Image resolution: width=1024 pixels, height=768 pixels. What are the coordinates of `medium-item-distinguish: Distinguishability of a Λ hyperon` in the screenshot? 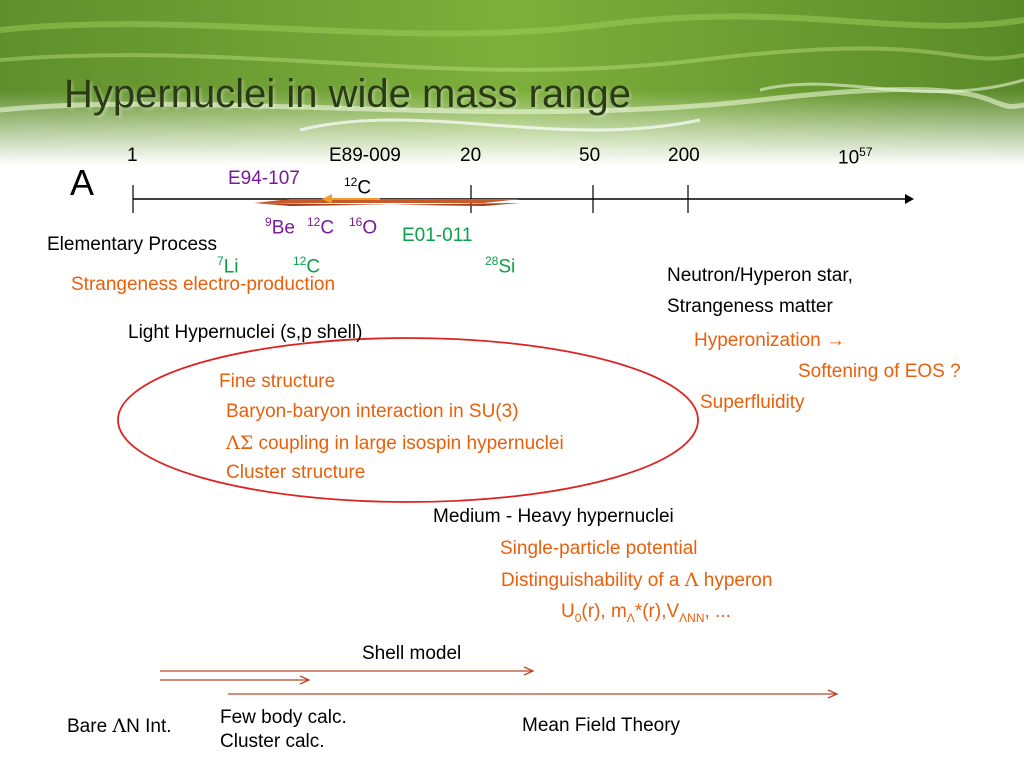 It's located at (637, 580).